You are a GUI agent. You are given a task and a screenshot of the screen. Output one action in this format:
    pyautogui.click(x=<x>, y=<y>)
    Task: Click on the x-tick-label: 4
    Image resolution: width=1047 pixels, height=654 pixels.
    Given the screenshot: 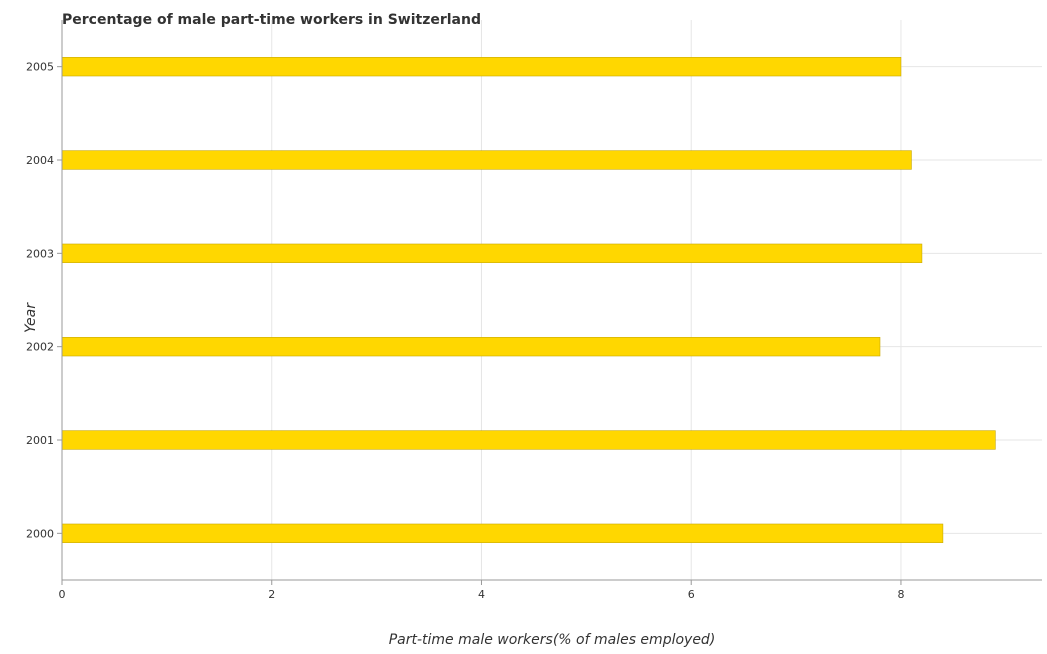 What is the action you would take?
    pyautogui.click(x=481, y=594)
    